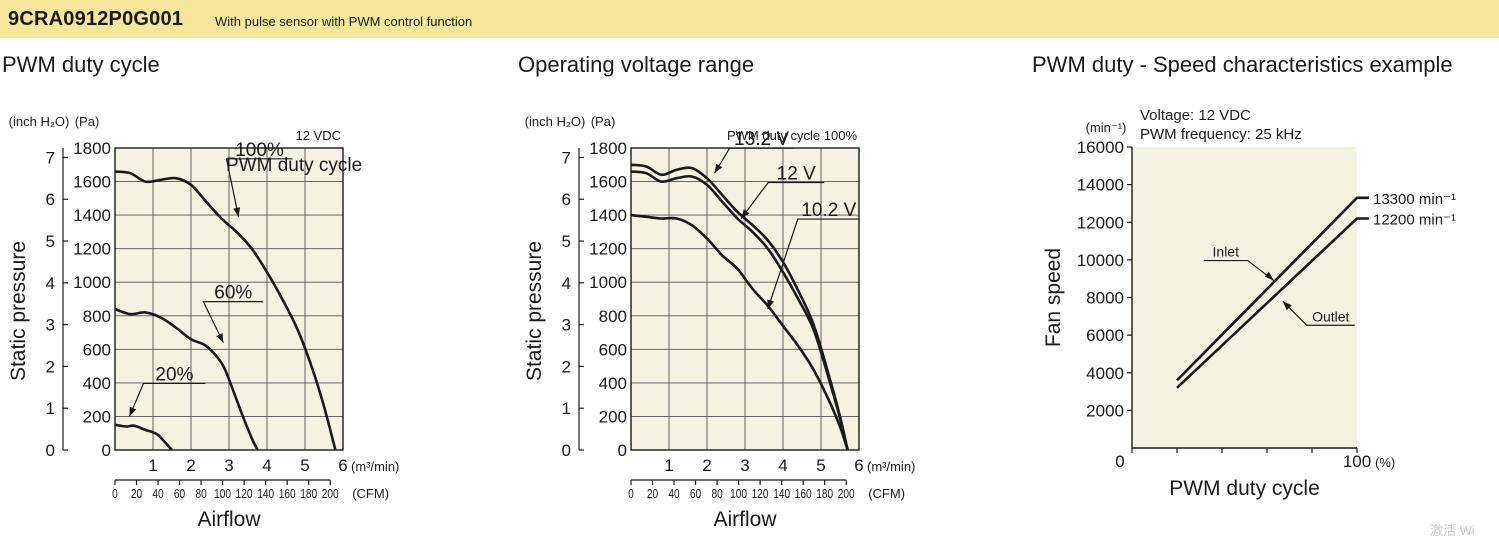 The image size is (1499, 539). What do you see at coordinates (1195, 115) in the screenshot?
I see `condition-voltage: Voltage: 12 VDC` at bounding box center [1195, 115].